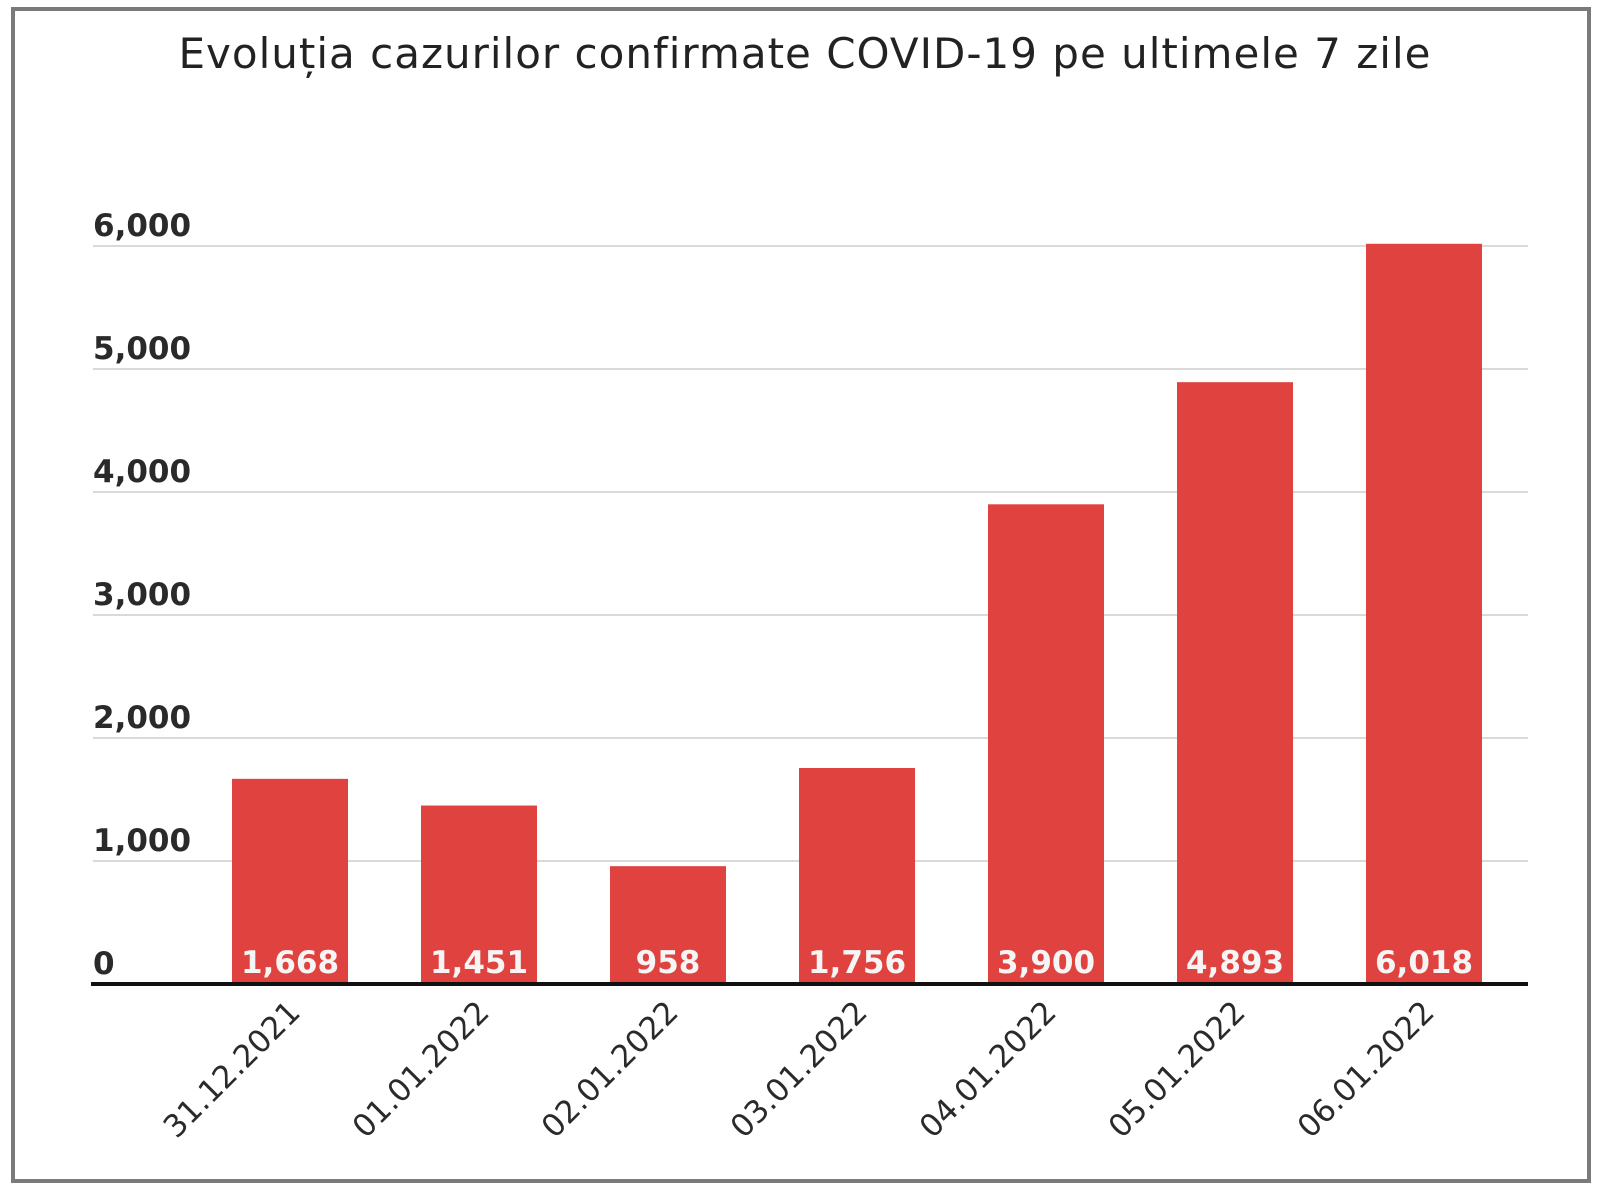  I want to click on bar-02.01.2022, so click(668, 925).